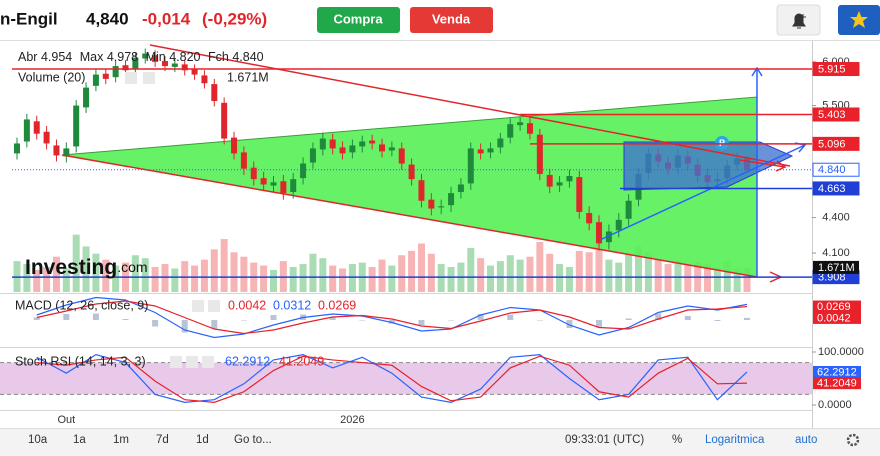  What do you see at coordinates (837, 372) in the screenshot?
I see `value-label: 62.2912` at bounding box center [837, 372].